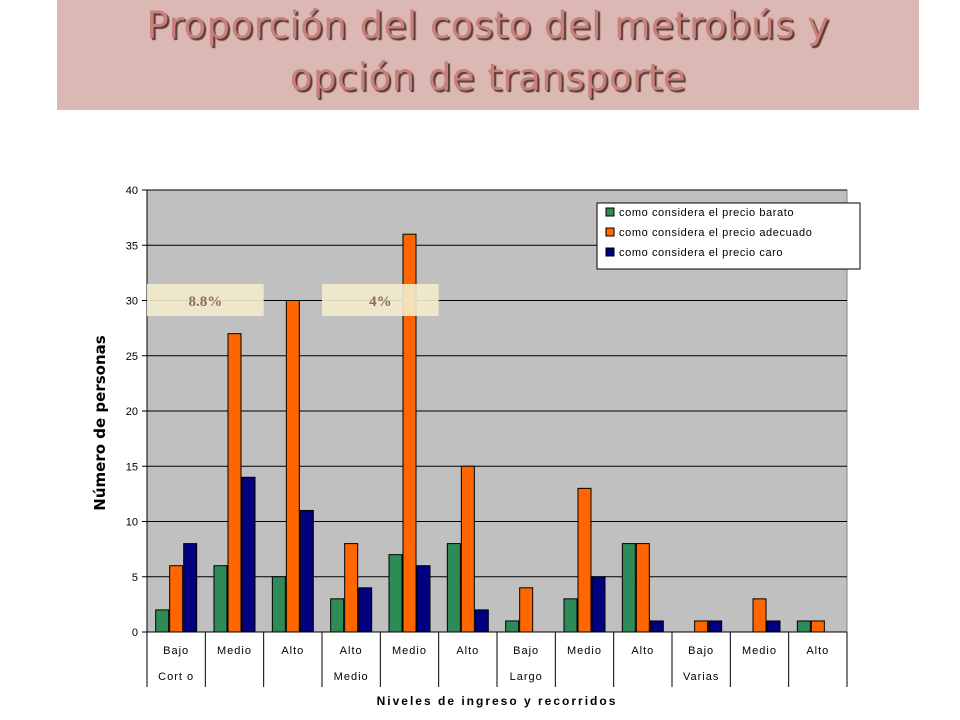 The width and height of the screenshot is (960, 720). I want to click on annotation-label: 8.8%, so click(205, 302).